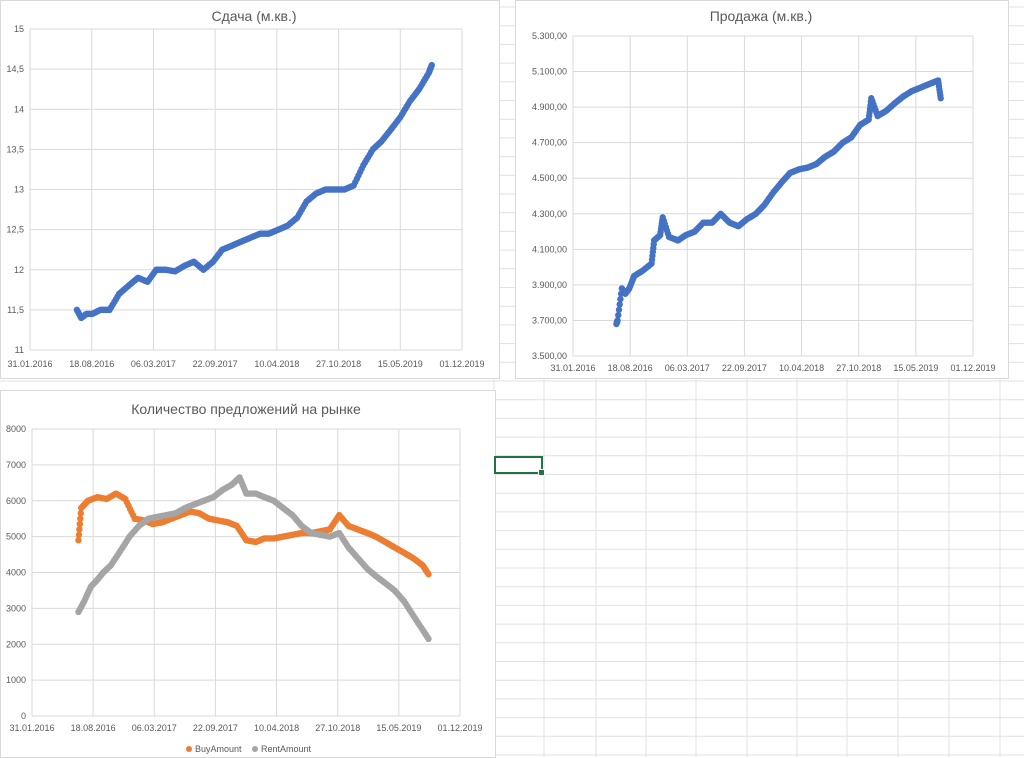  I want to click on y-tick-label: 8000, so click(16, 429).